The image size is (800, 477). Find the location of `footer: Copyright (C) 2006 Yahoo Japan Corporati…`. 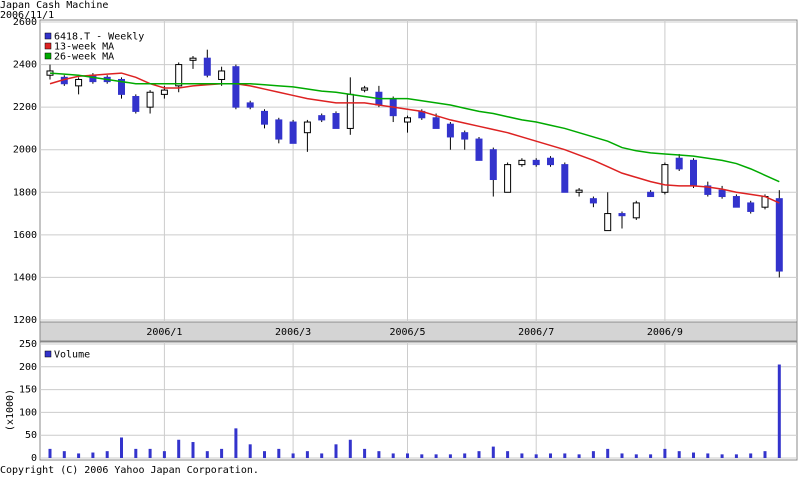

footer: Copyright (C) 2006 Yahoo Japan Corporati… is located at coordinates (129, 470).